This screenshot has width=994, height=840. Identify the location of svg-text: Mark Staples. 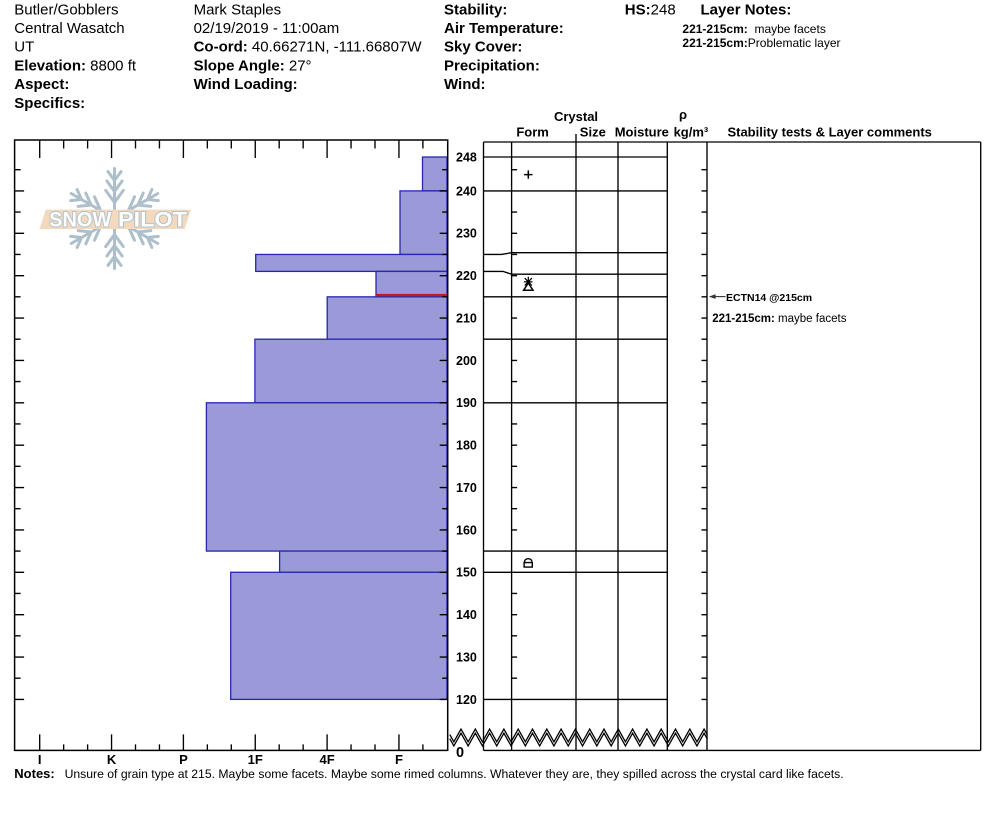
(238, 9).